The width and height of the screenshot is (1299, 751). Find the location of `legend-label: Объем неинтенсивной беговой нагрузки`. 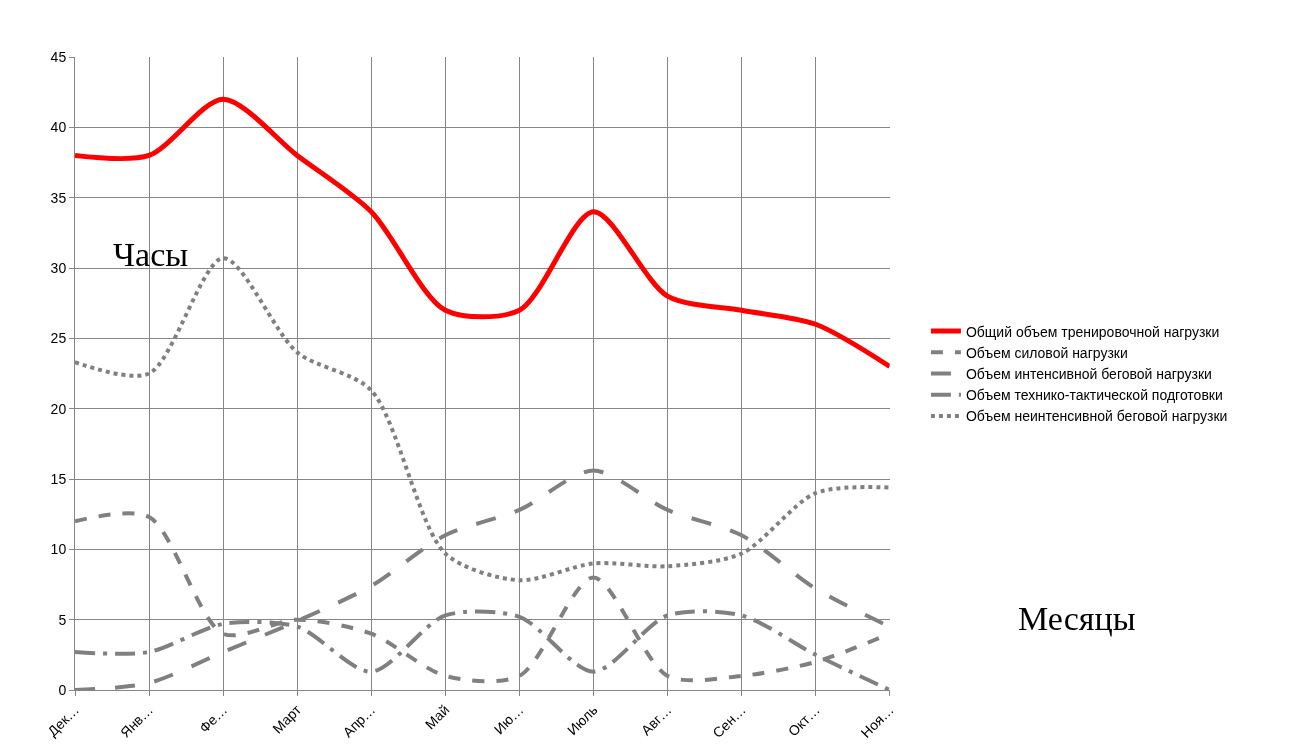

legend-label: Объем неинтенсивной беговой нагрузки is located at coordinates (1096, 416).